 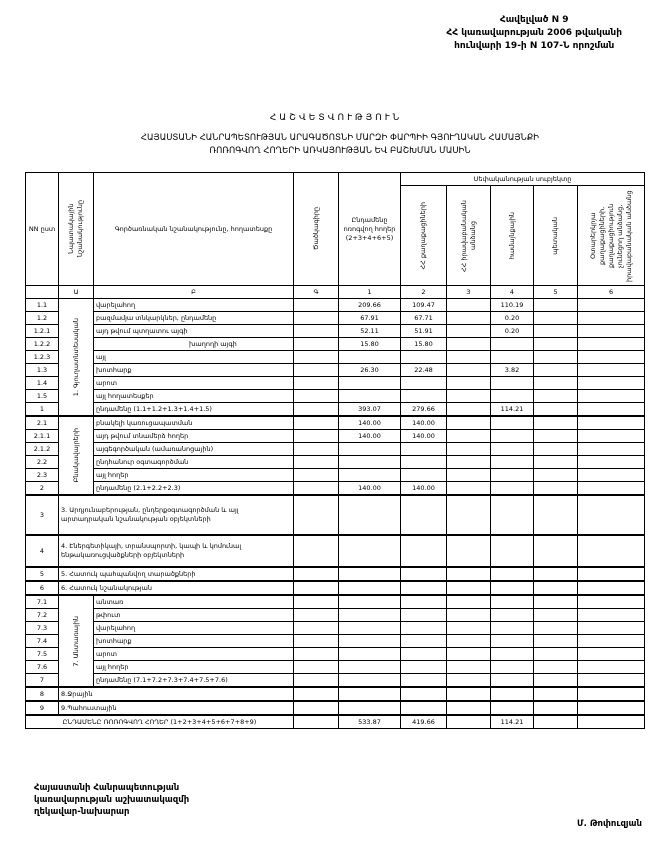 What do you see at coordinates (42, 370) in the screenshot?
I see `row-number: 1.3` at bounding box center [42, 370].